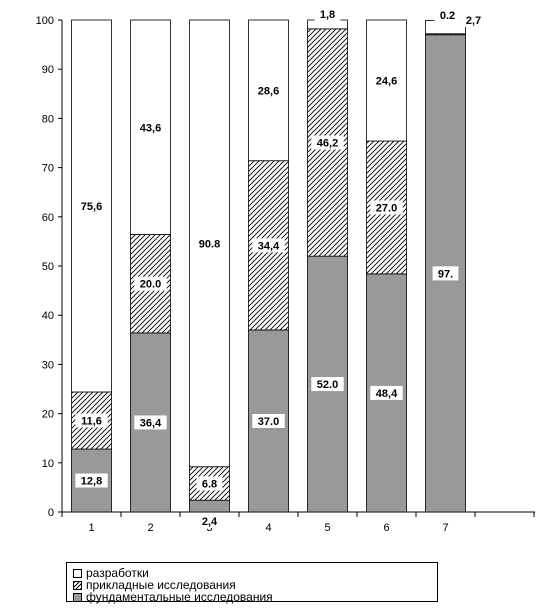 This screenshot has height=610, width=540. I want to click on data-label-fundamental: 48,4, so click(387, 394).